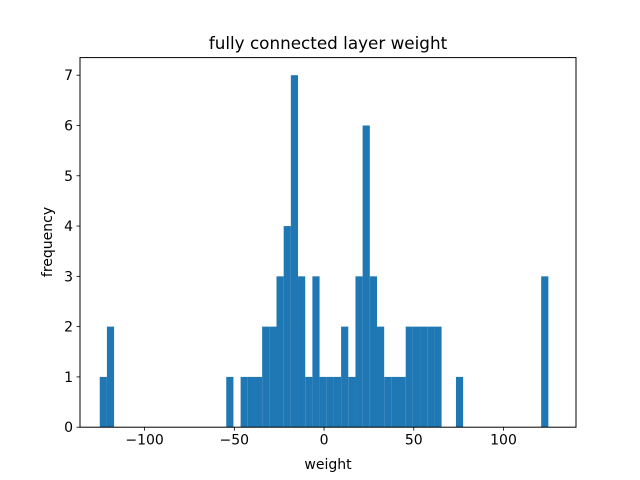 Image resolution: width=640 pixels, height=480 pixels. I want to click on x-axis-label: weight, so click(328, 465).